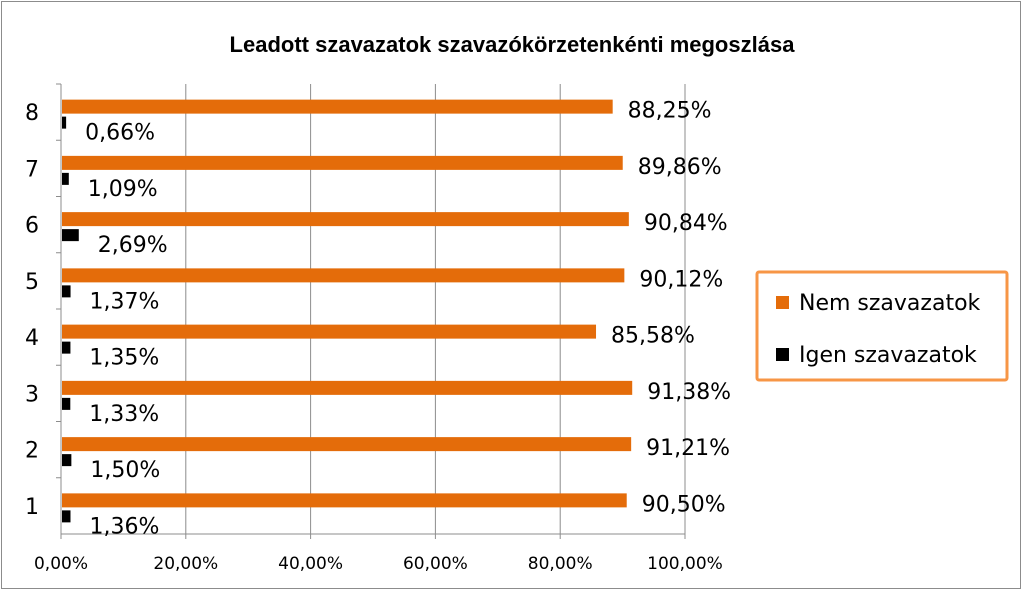 This screenshot has width=1024, height=592. I want to click on legend-label: Nem szavazatok, so click(890, 303).